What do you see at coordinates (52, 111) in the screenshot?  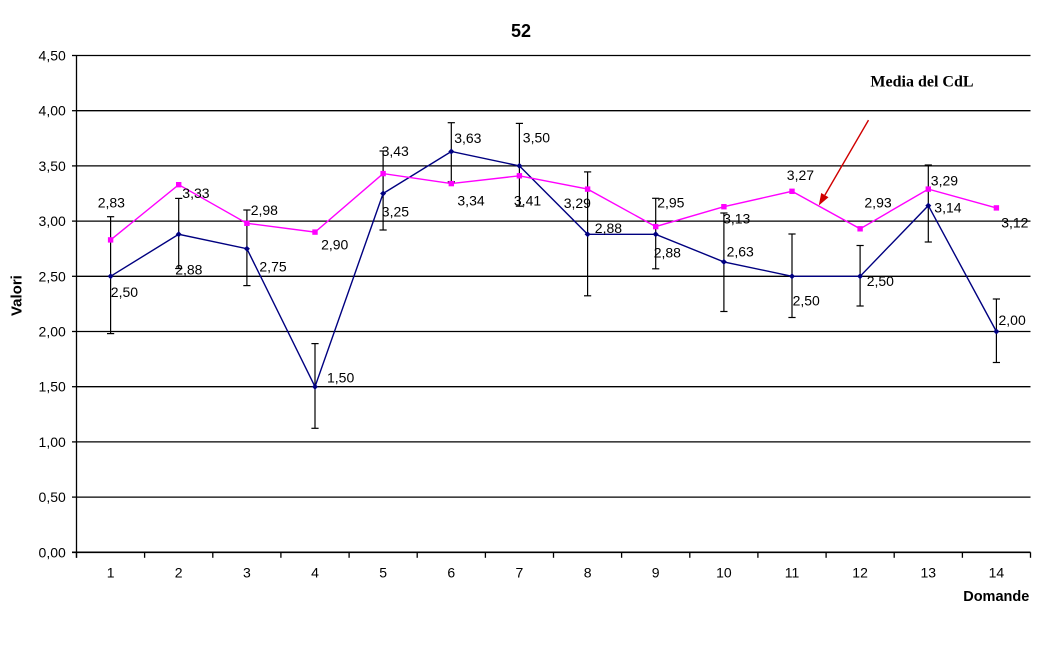 I see `svg-text: 4,00` at bounding box center [52, 111].